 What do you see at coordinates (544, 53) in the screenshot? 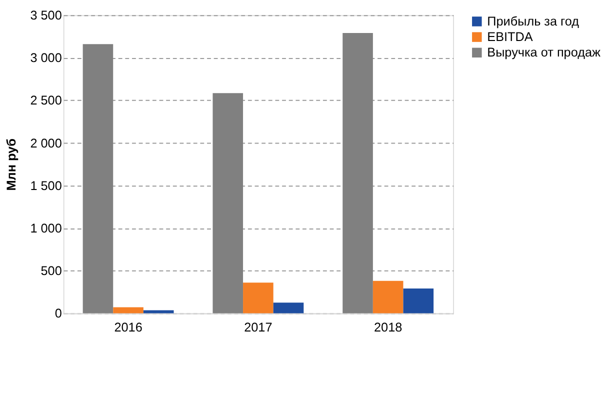
I see `legend-label: Выручка от продаж` at bounding box center [544, 53].